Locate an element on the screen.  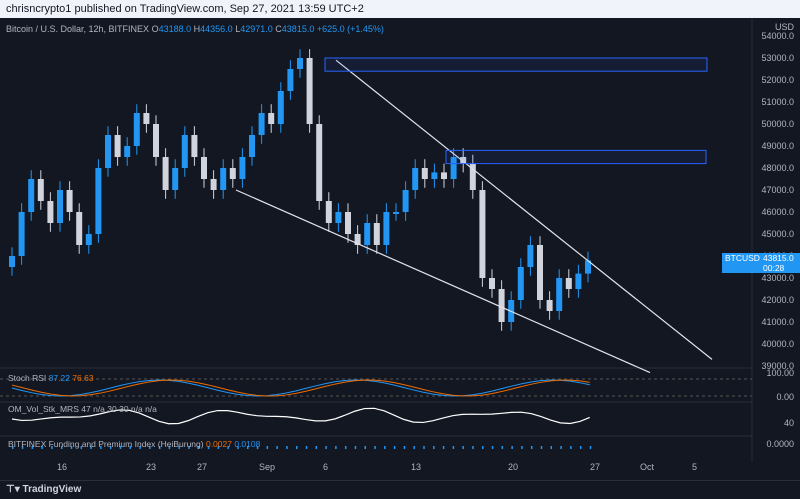
vol-indicator-label: OM_Vol_Stk_MRS 47 n/a 30 30 n/a n/a is located at coordinates (82, 409).